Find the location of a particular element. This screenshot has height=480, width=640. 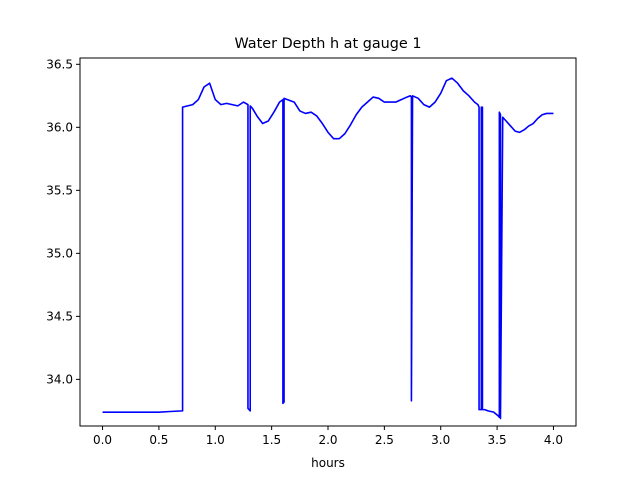

y-axis-ticks: 34.0 34.5 35.0 35.5 36.0 36.5 is located at coordinates (63, 221).